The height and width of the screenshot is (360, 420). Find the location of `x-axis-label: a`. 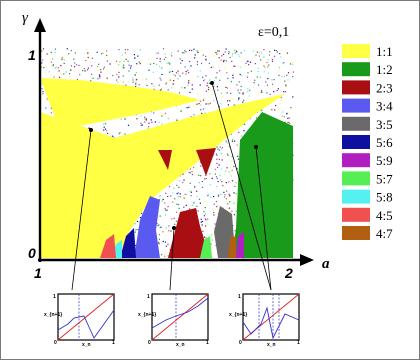

x-axis-label: a is located at coordinates (326, 264).